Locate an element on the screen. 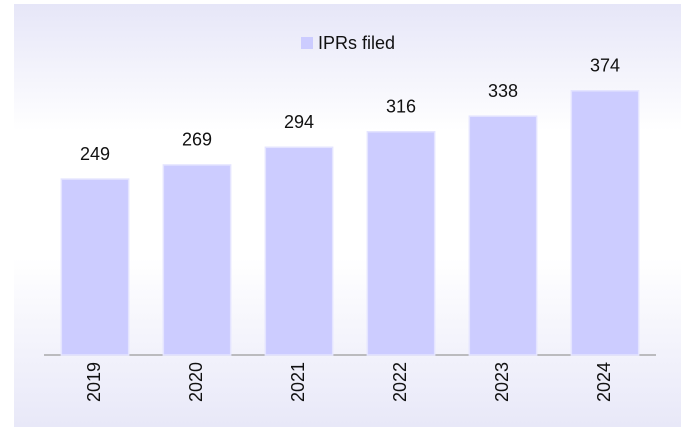 The height and width of the screenshot is (427, 681). x-tick-label: 2023 is located at coordinates (502, 382).